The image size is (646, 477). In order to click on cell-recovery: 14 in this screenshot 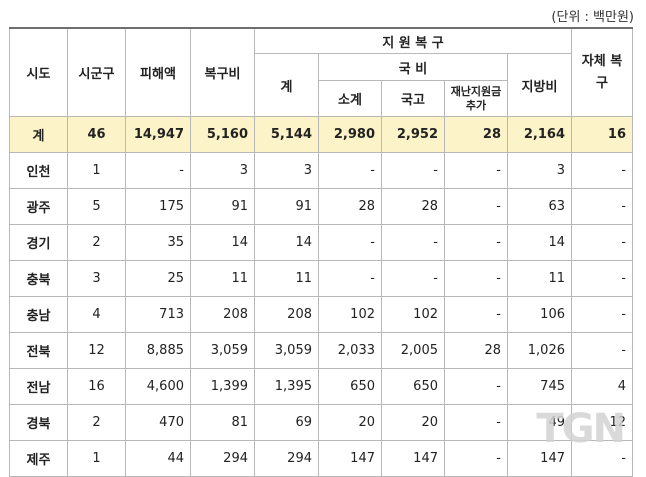, I will do `click(222, 242)`.